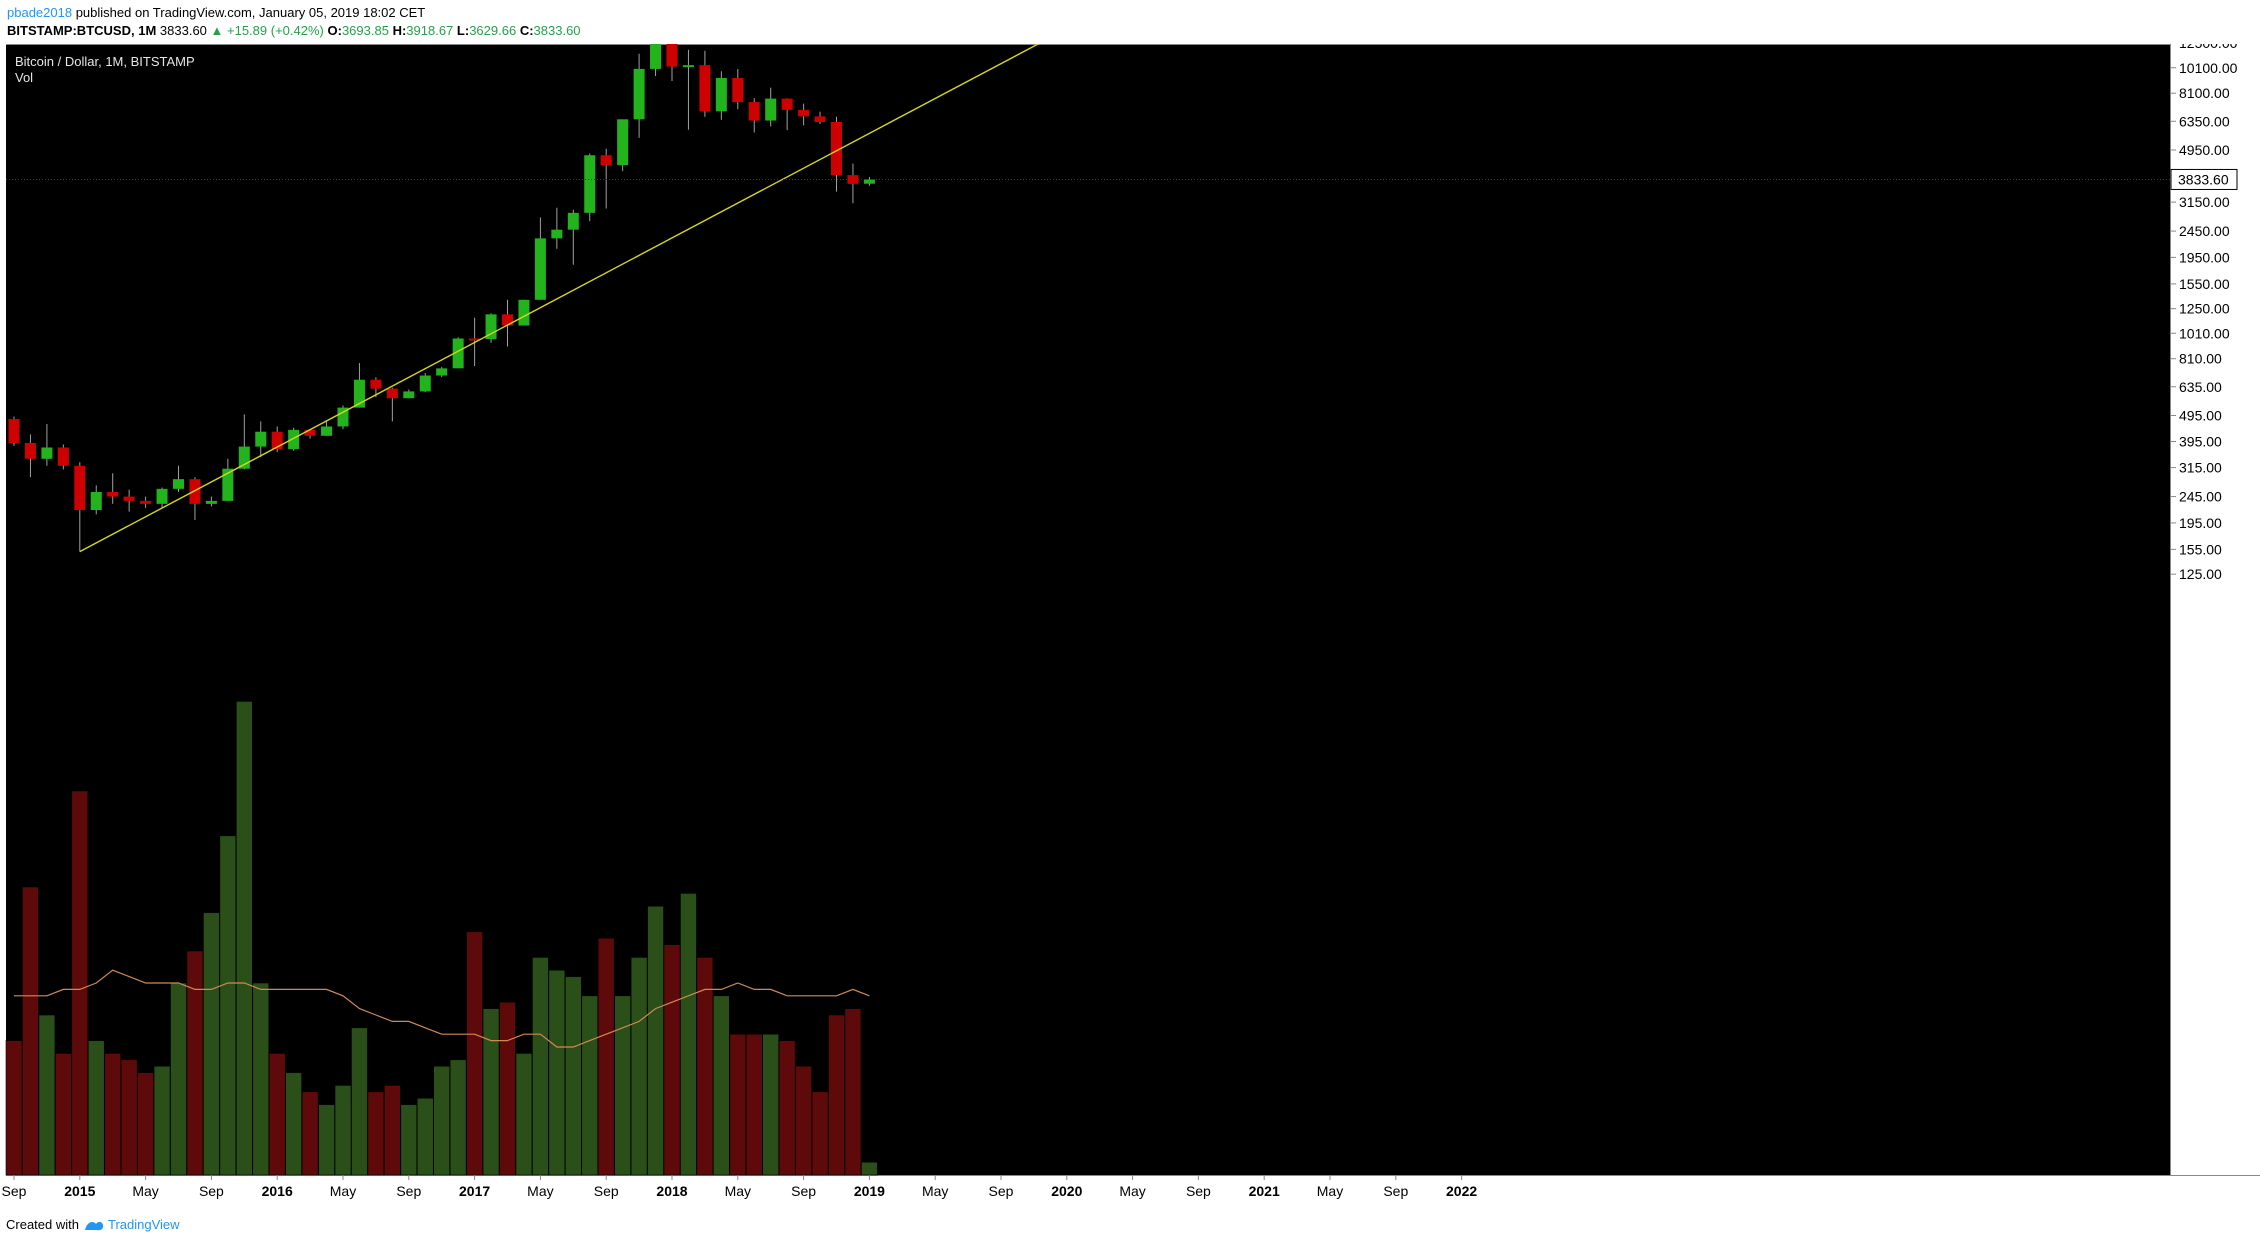 The height and width of the screenshot is (1241, 2260). Describe the element at coordinates (474, 1191) in the screenshot. I see `time-tick-label: 2017` at that location.